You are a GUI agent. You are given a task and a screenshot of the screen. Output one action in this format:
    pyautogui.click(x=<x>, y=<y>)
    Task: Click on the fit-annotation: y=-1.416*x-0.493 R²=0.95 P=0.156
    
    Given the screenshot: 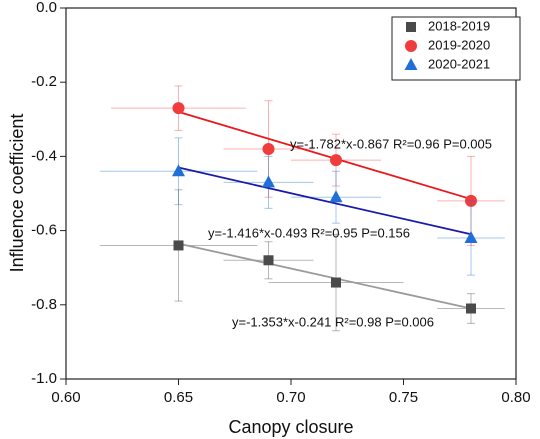 What is the action you would take?
    pyautogui.click(x=309, y=232)
    